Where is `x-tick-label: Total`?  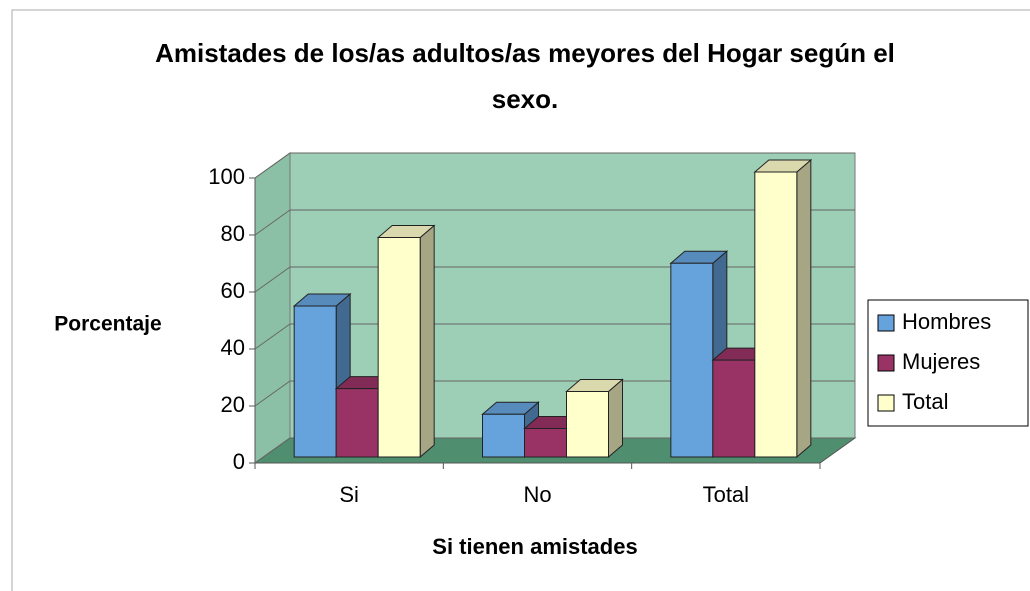 x-tick-label: Total is located at coordinates (726, 494).